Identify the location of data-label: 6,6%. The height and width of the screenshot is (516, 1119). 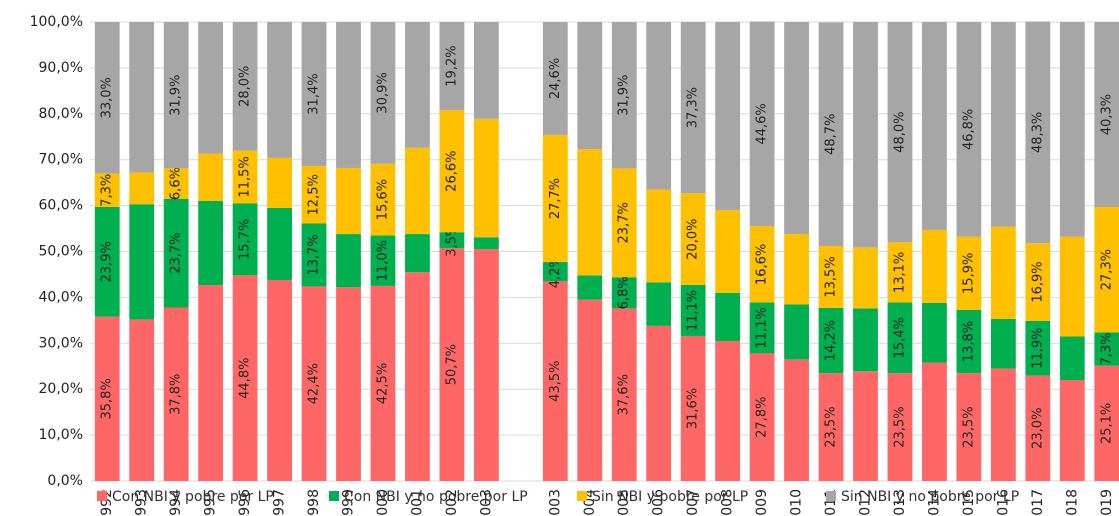
(176, 183).